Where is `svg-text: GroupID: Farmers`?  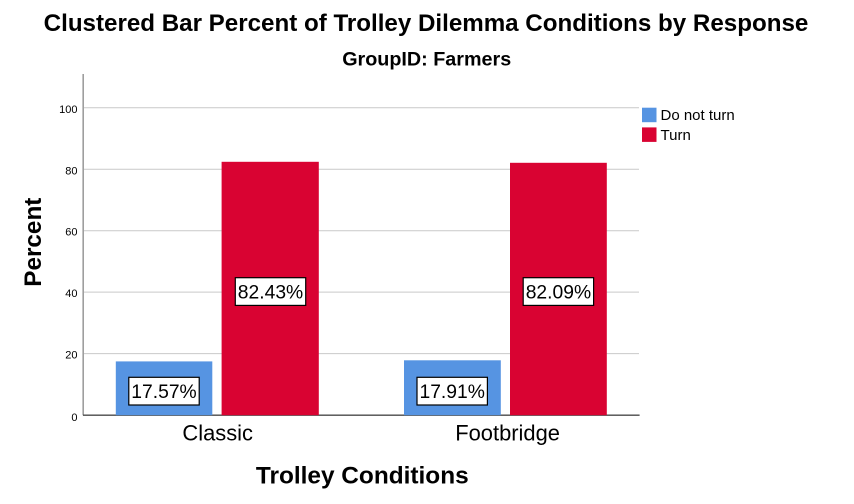
svg-text: GroupID: Farmers is located at coordinates (426, 60).